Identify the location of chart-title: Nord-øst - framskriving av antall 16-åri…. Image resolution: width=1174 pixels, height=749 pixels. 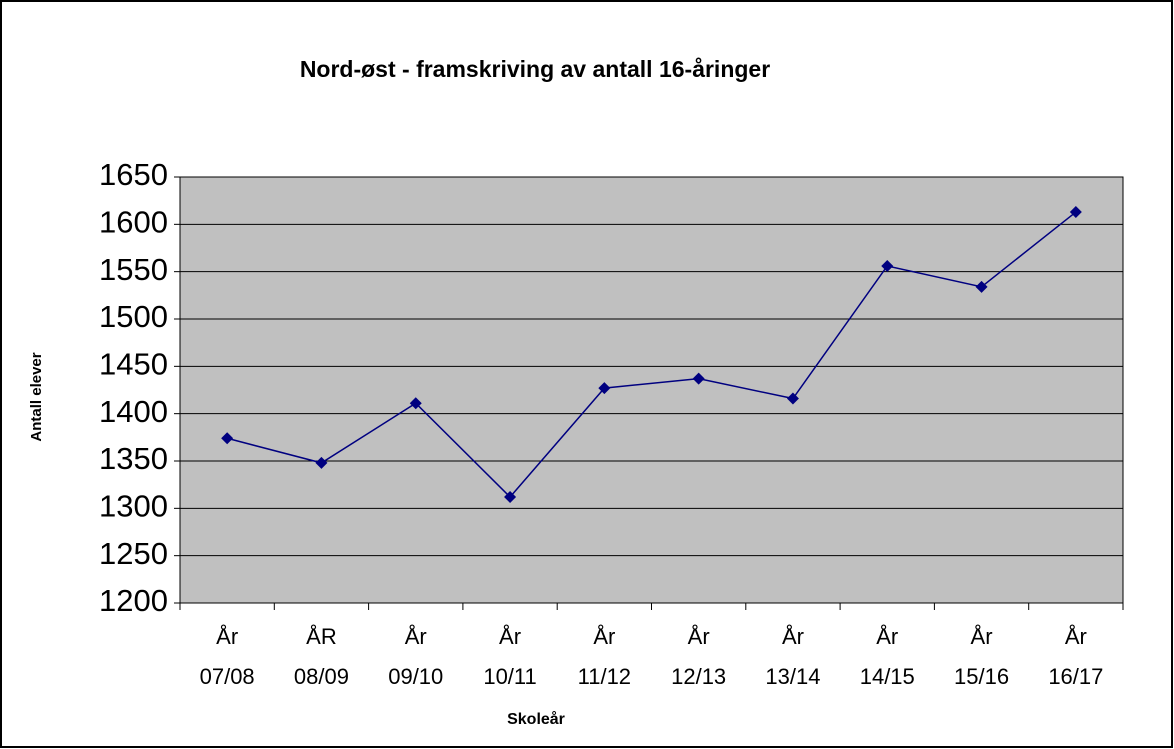
(535, 69).